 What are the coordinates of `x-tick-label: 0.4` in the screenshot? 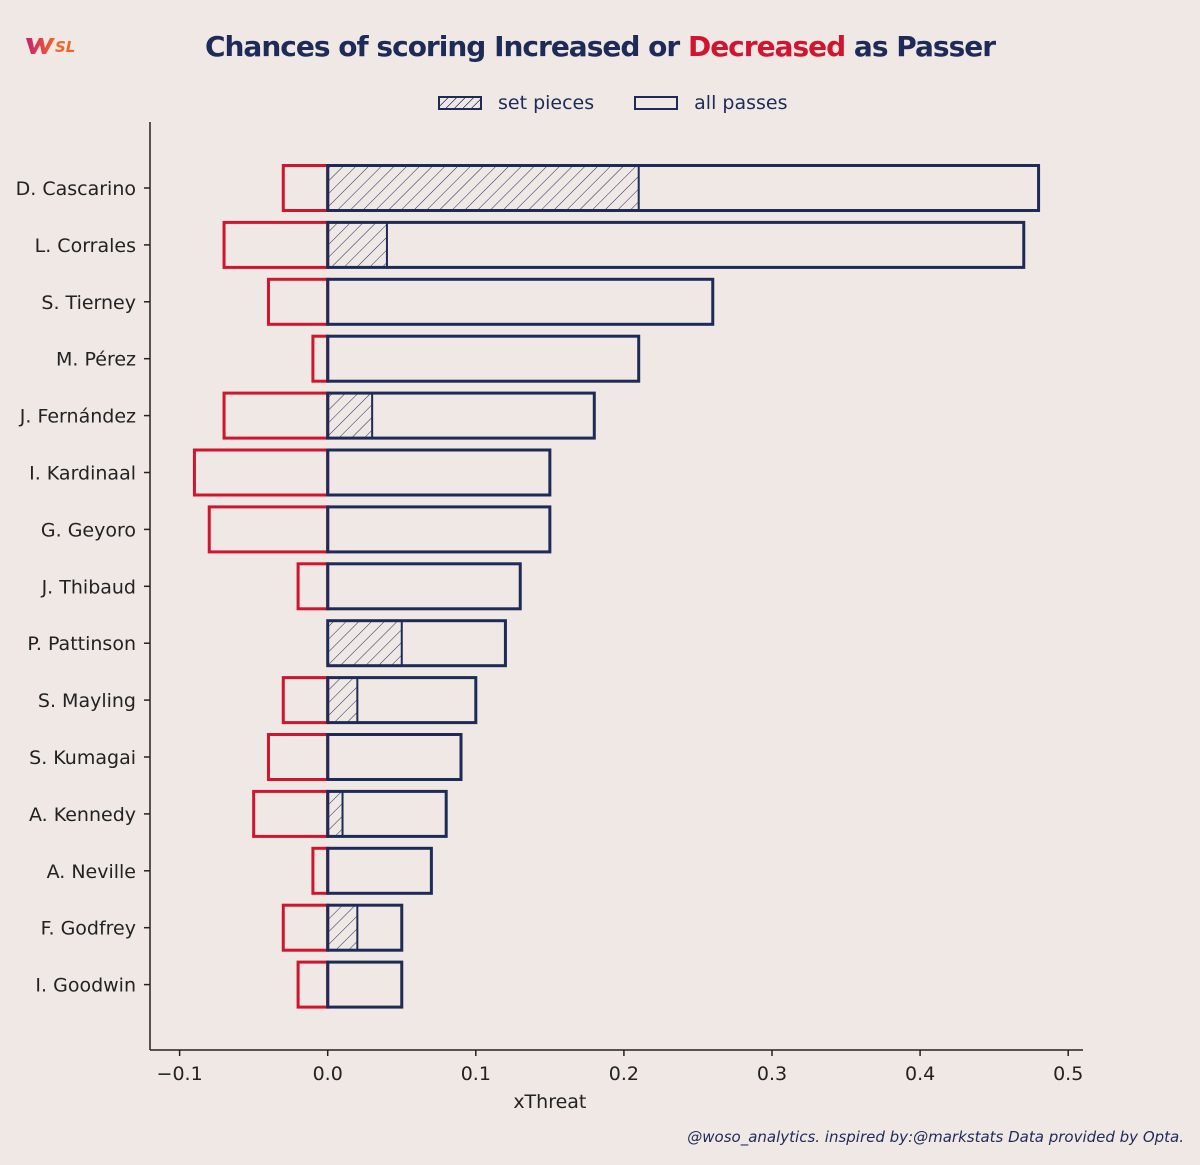 It's located at (920, 1074).